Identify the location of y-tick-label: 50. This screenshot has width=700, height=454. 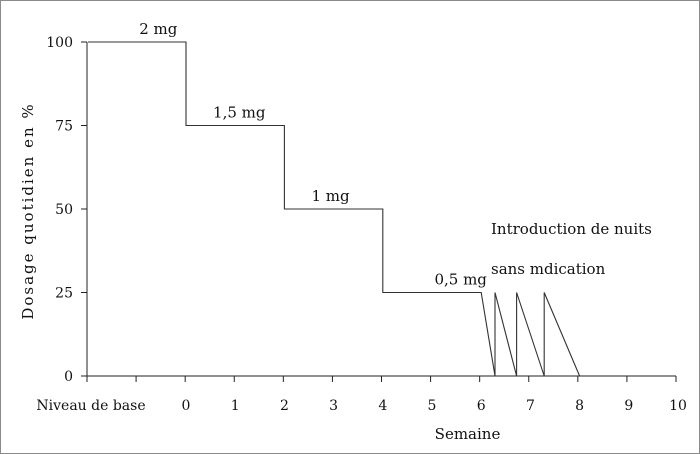
(64, 210).